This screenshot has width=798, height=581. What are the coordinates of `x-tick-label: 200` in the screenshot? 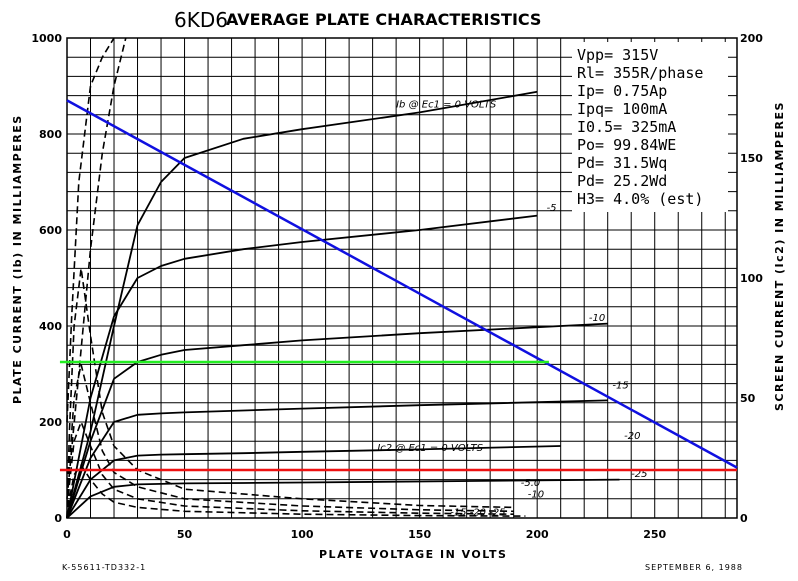 It's located at (537, 534).